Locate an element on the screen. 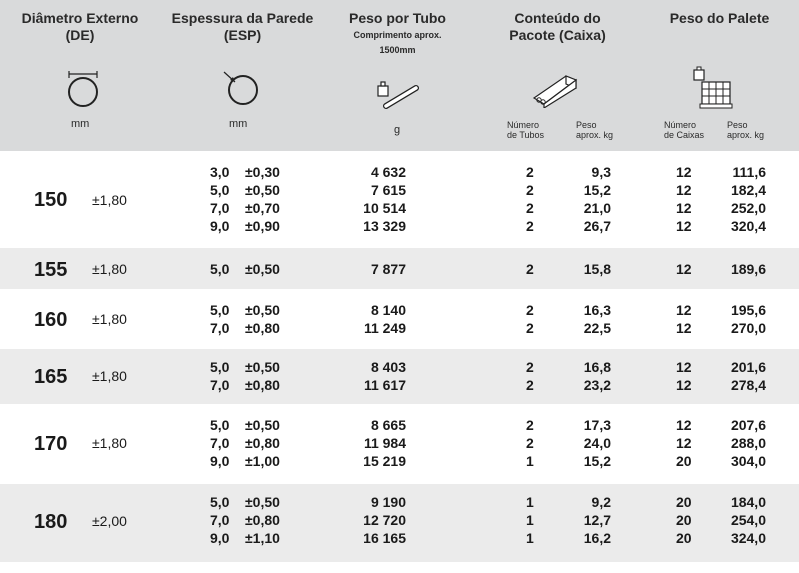 This screenshot has width=799, height=573. esp-tolerance: ±0,30 is located at coordinates (262, 172).